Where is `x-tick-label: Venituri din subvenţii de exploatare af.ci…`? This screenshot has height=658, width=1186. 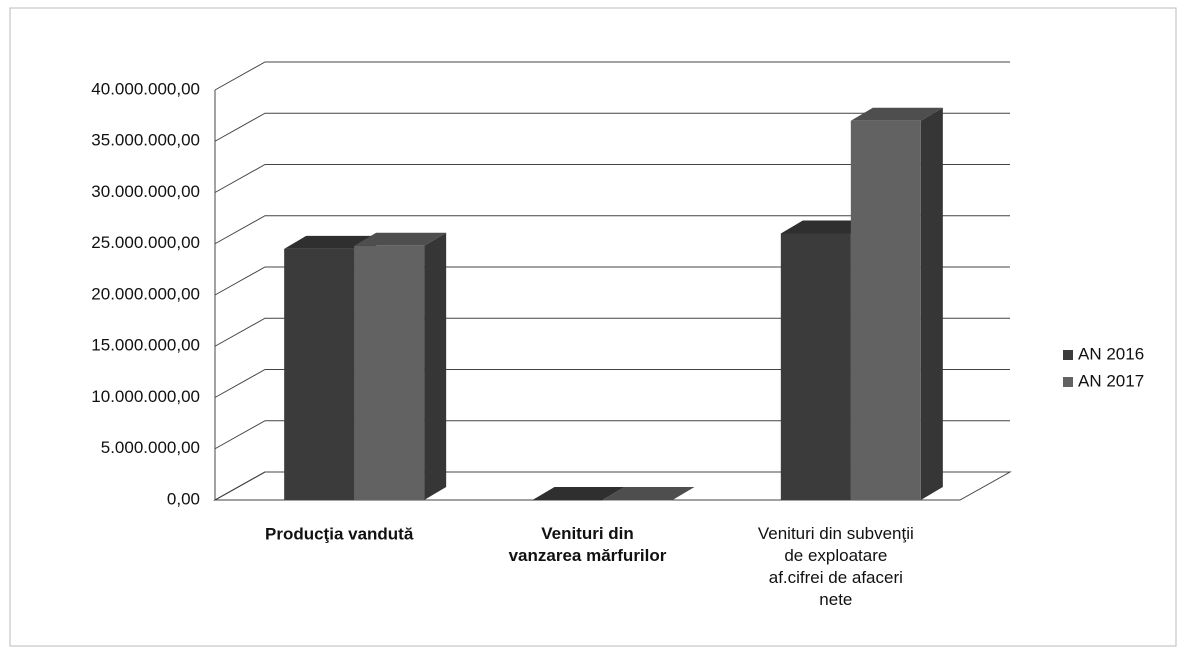
x-tick-label: Venituri din subvenţii de exploatare af.ci… is located at coordinates (836, 566).